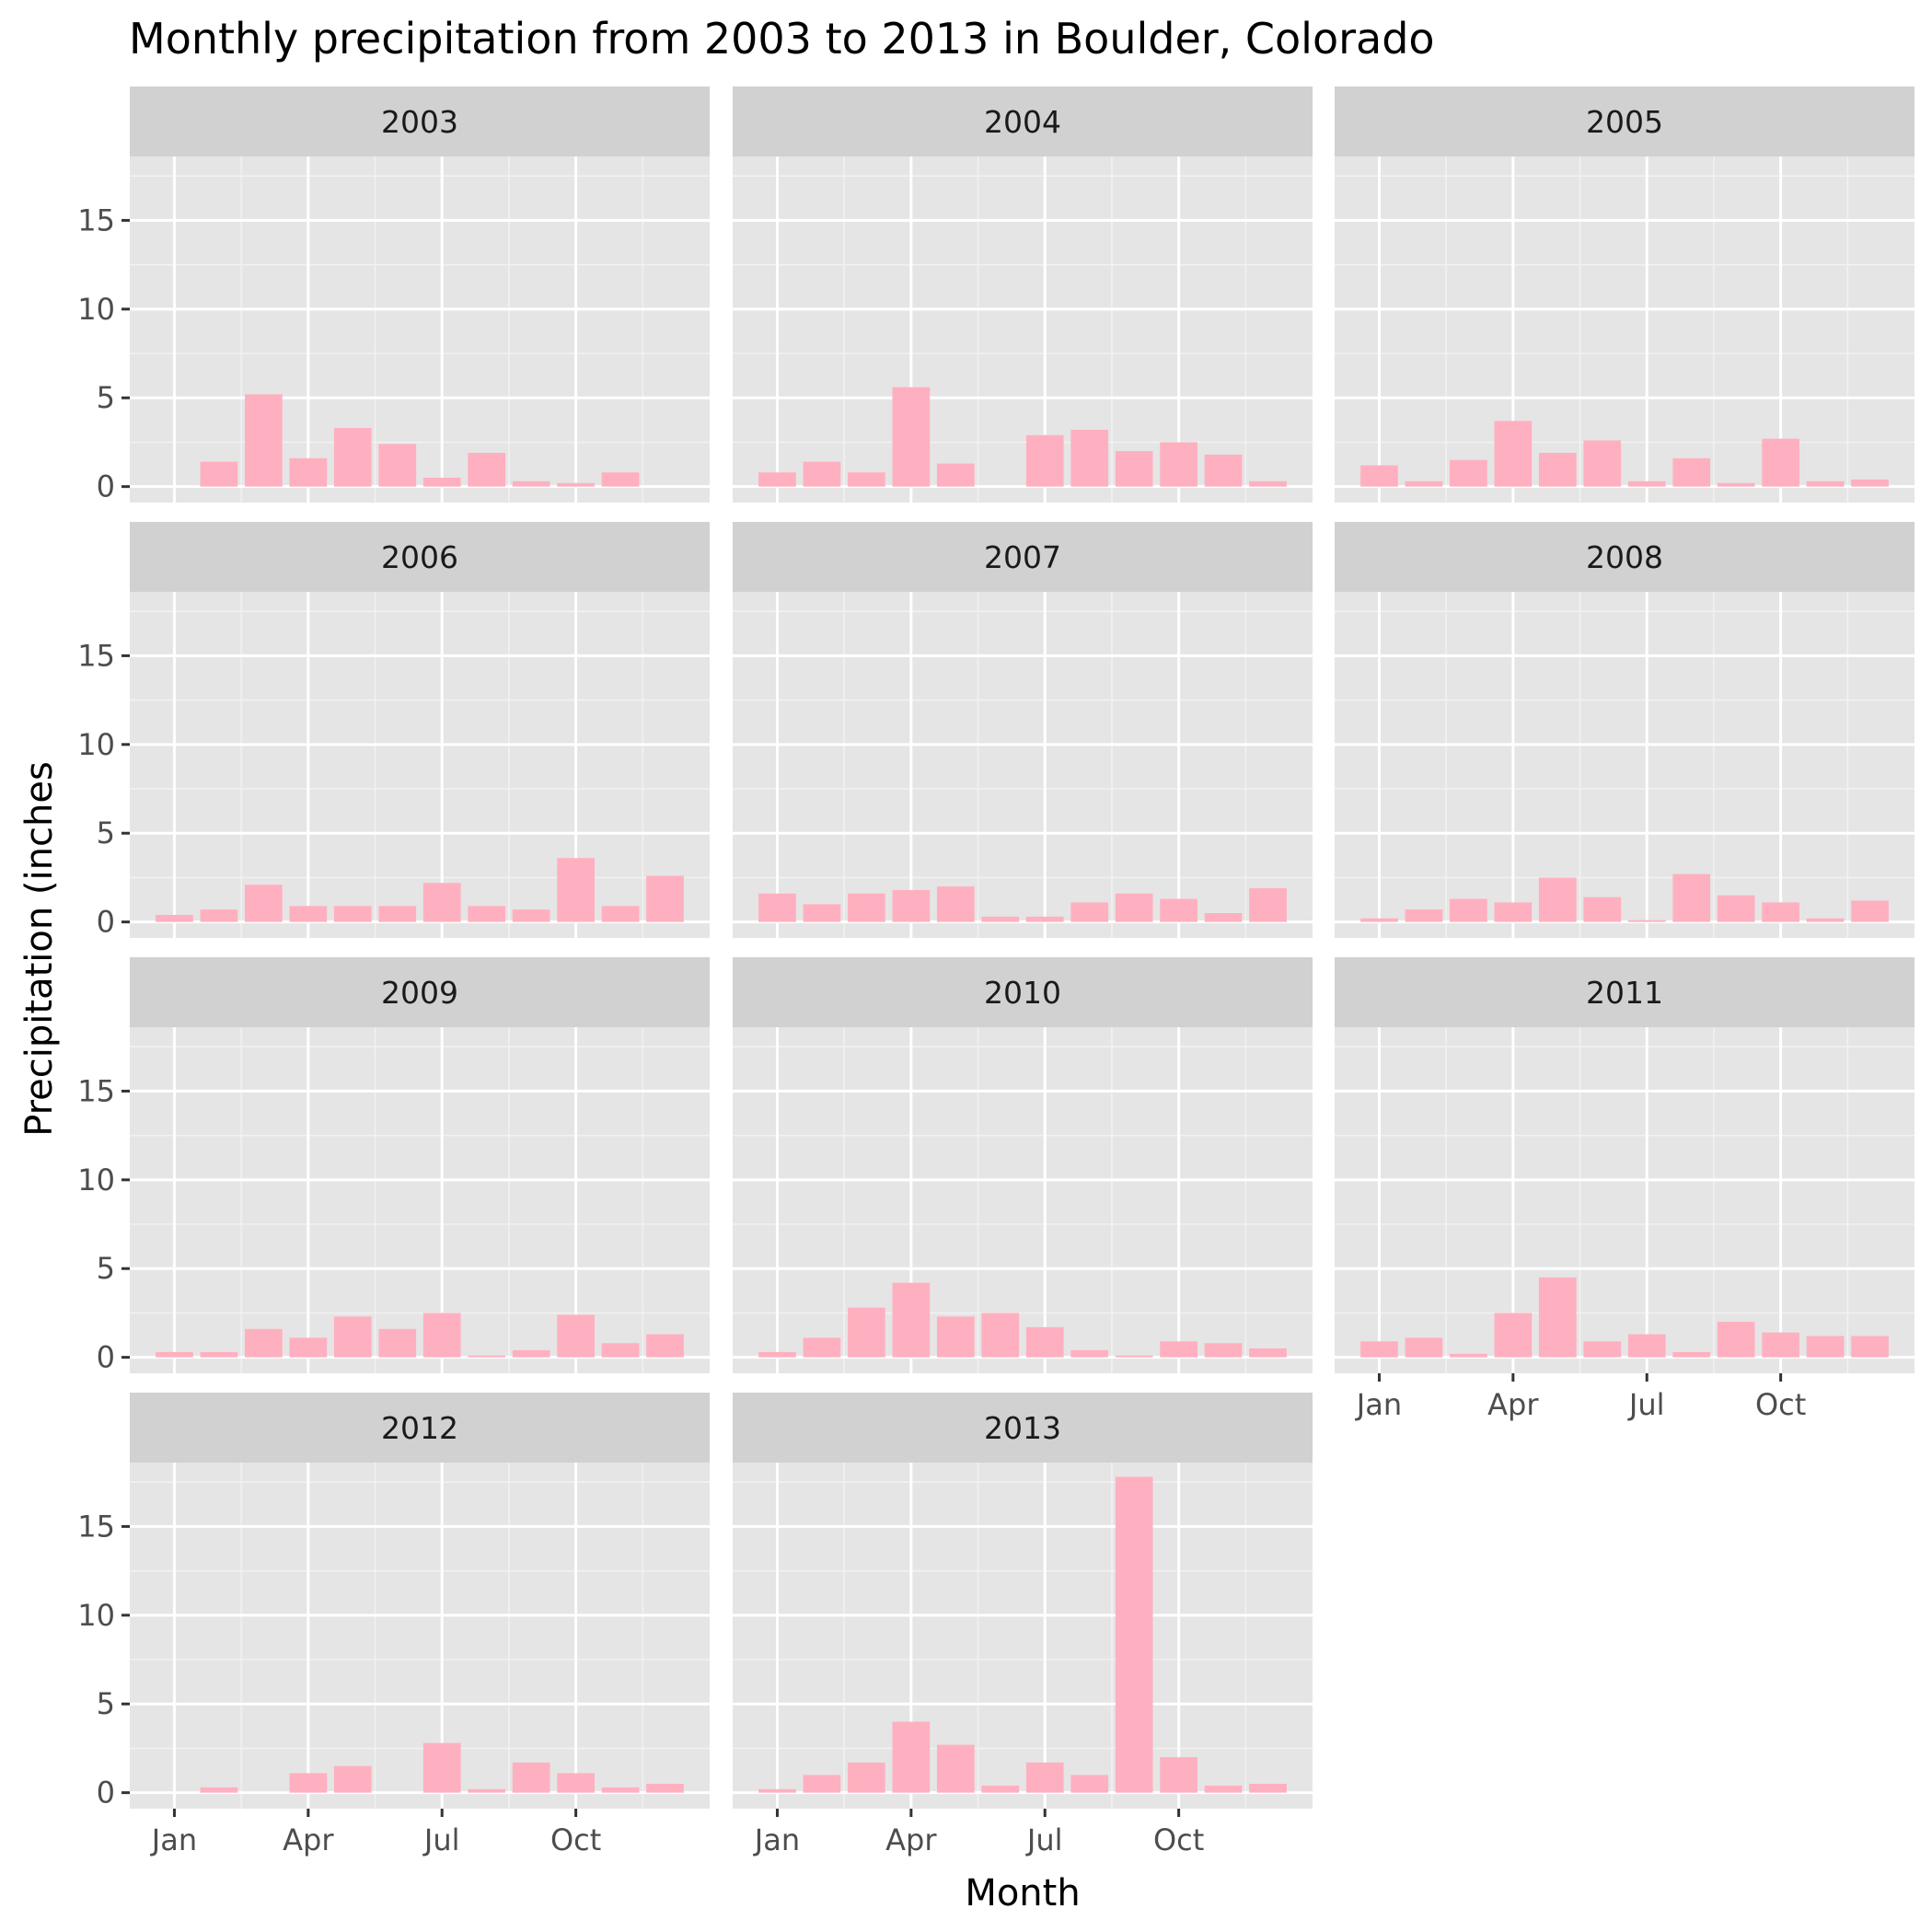 This screenshot has height=1932, width=1932. Describe the element at coordinates (1268, 905) in the screenshot. I see `bar-2007-Dec` at that location.